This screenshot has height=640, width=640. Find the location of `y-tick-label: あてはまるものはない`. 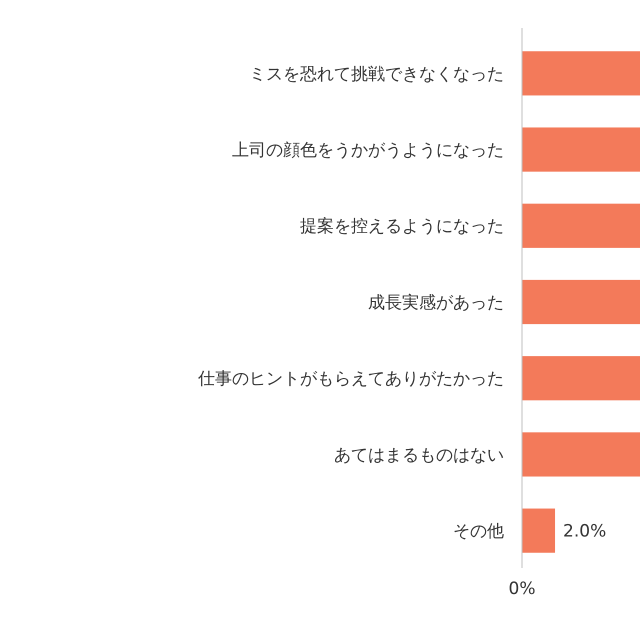

y-tick-label: あてはまるものはない is located at coordinates (419, 455).